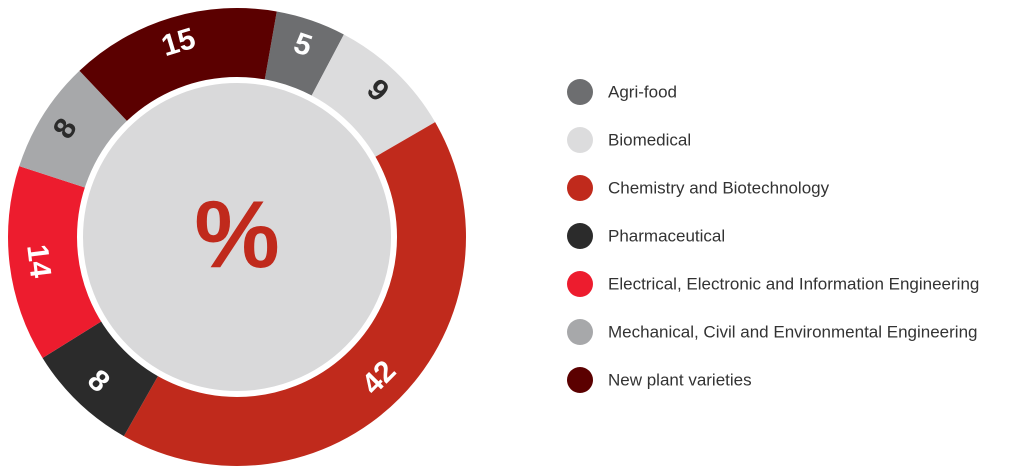  What do you see at coordinates (666, 235) in the screenshot?
I see `legend-label: Pharmaceutical` at bounding box center [666, 235].